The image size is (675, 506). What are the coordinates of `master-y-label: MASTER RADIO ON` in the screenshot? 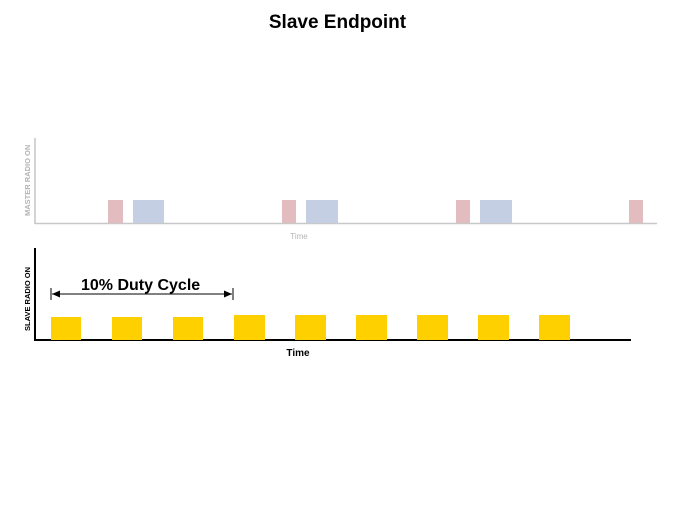 It's located at (27, 180).